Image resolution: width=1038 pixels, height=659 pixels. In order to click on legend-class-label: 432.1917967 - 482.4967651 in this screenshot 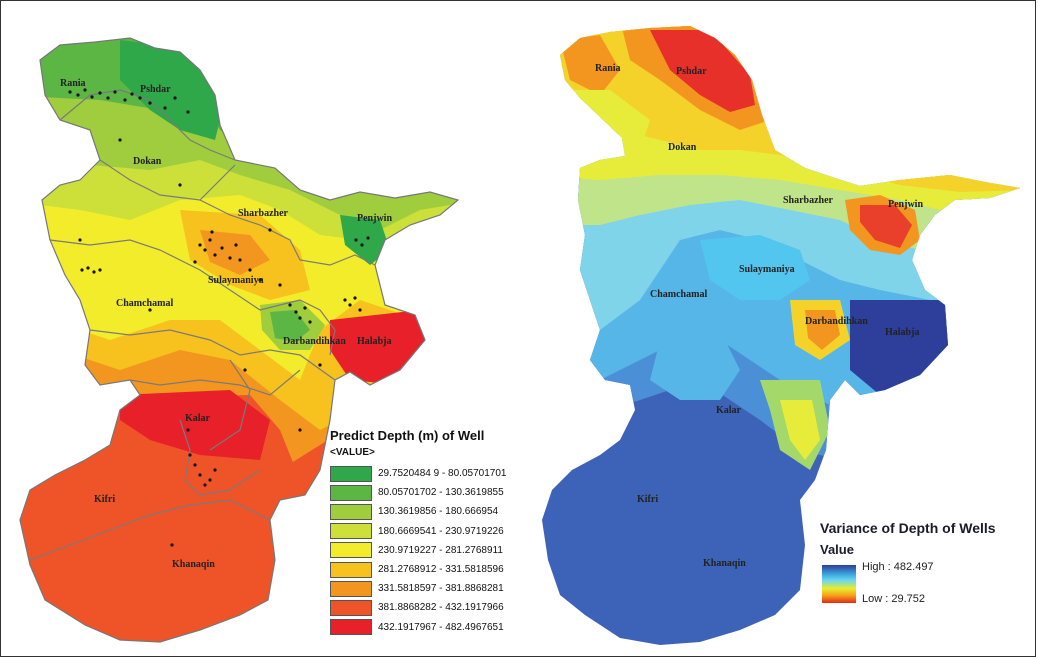, I will do `click(441, 627)`.